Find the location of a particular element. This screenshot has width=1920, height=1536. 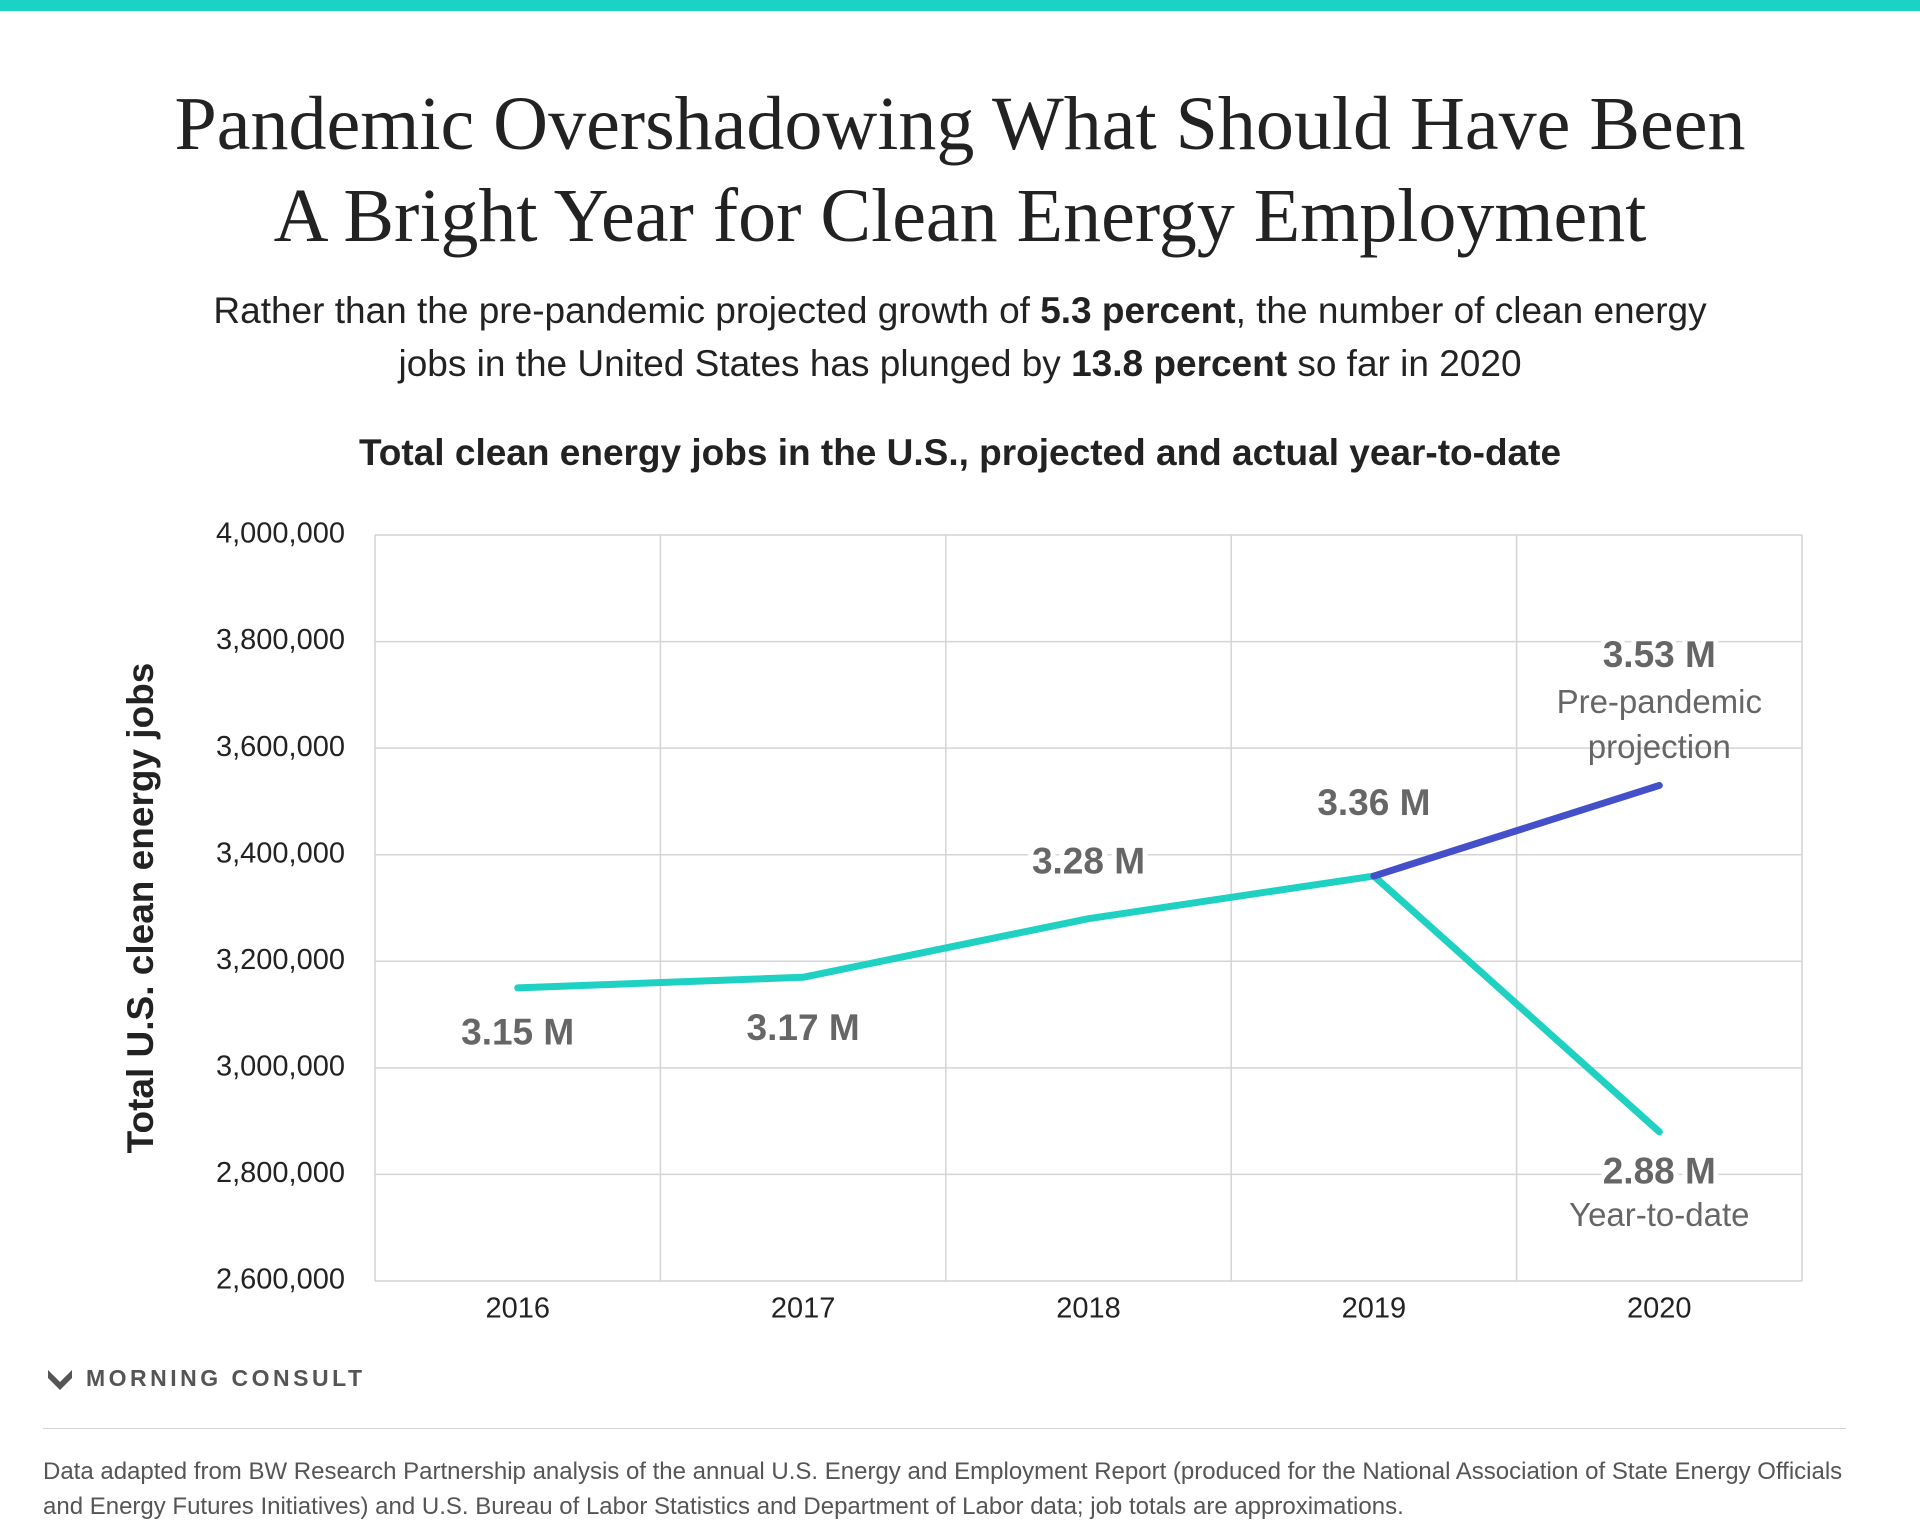

x-tick-label: 2018 is located at coordinates (1088, 1309).